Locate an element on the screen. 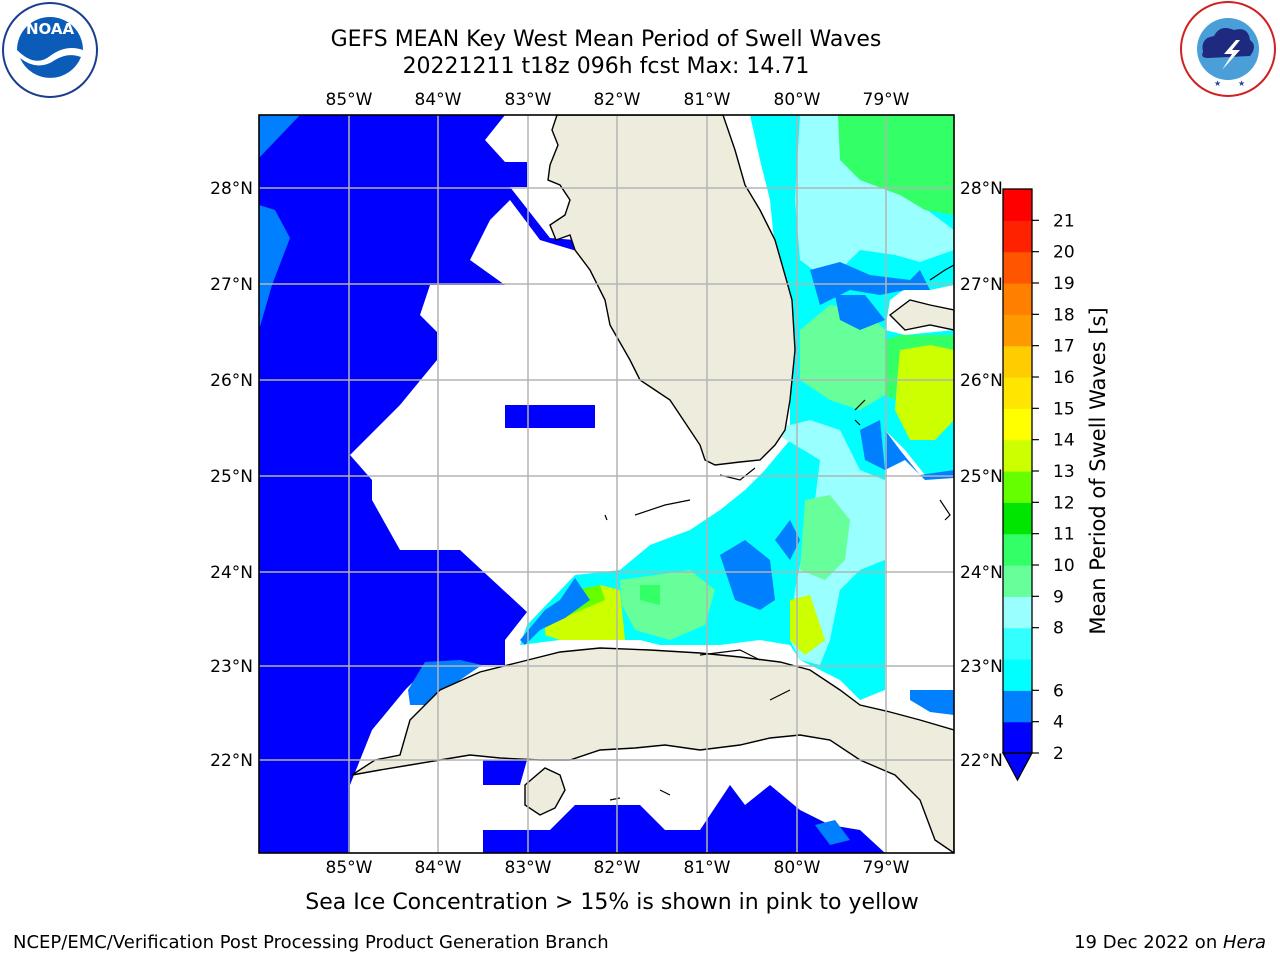 The width and height of the screenshot is (1280, 960). colorbar-tick-label: 16 is located at coordinates (1064, 378).